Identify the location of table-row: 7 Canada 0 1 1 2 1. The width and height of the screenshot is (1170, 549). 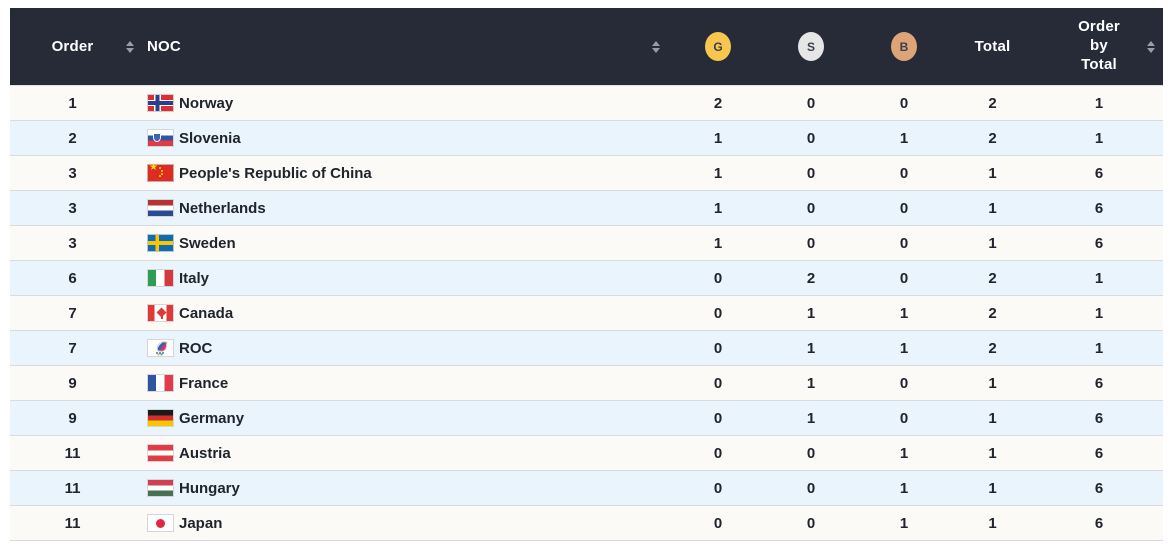
(586, 313).